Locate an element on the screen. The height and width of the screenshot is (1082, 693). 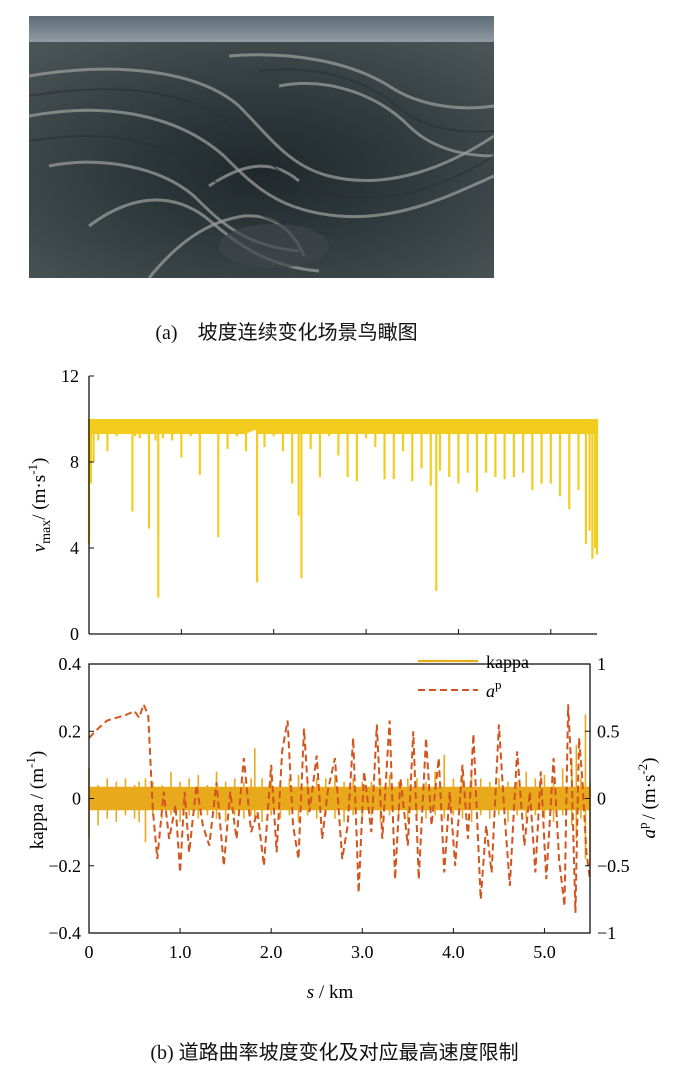
vmax-band is located at coordinates (343, 427).